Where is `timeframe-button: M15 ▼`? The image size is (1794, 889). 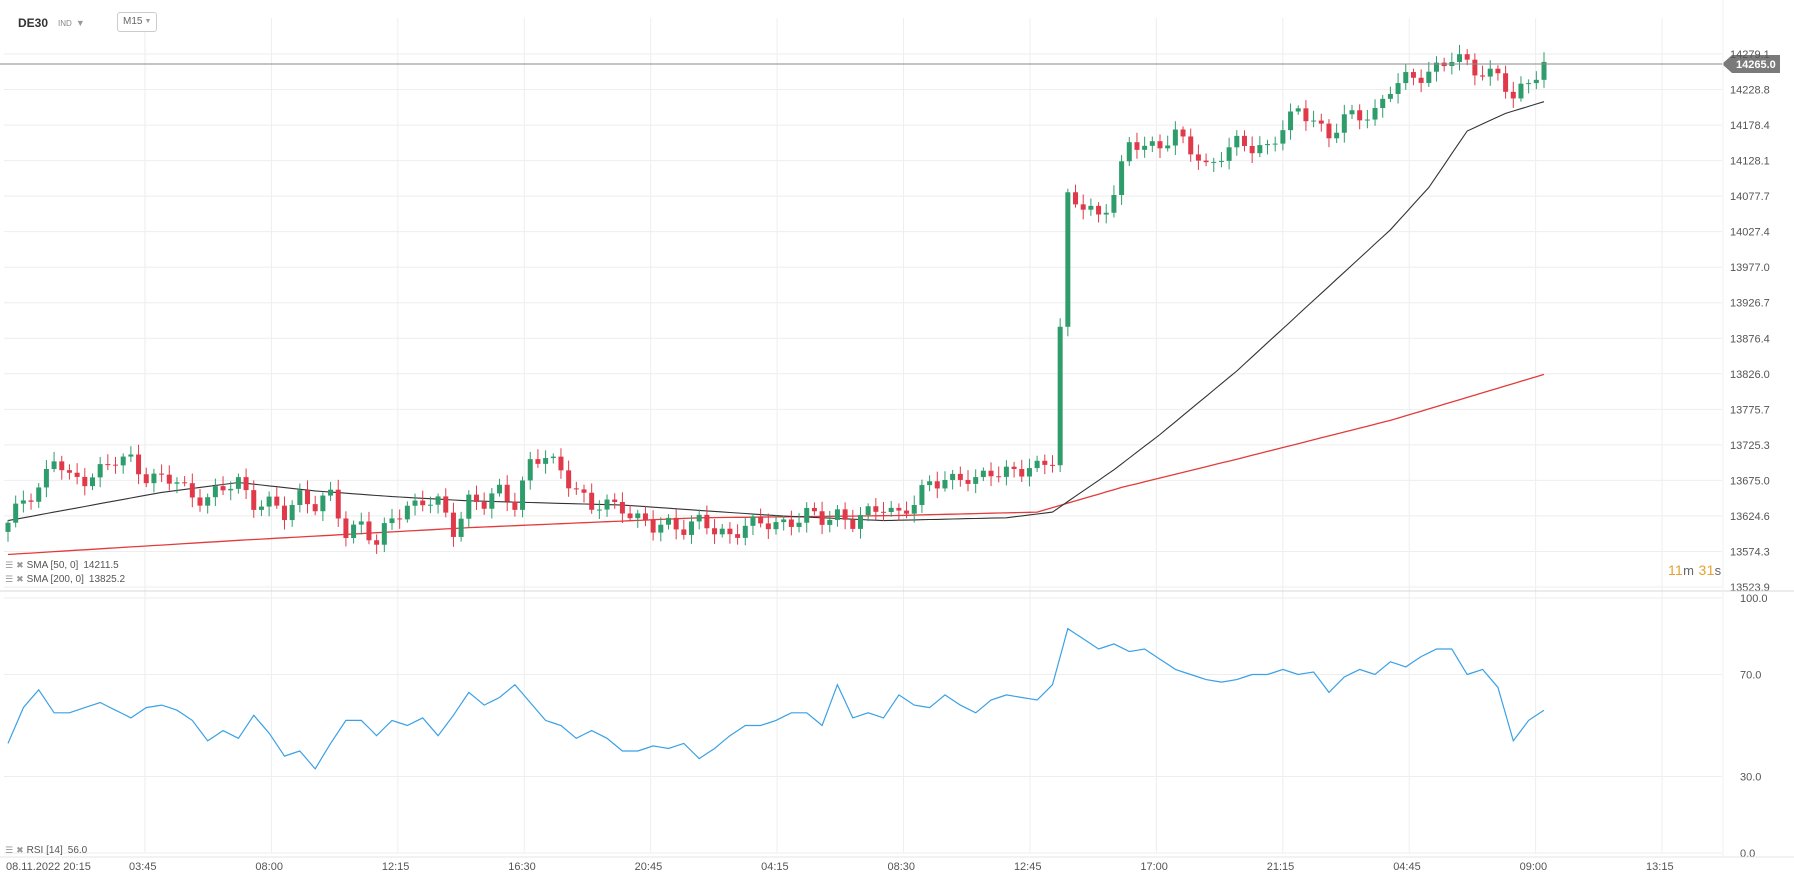 timeframe-button: M15 ▼ is located at coordinates (137, 22).